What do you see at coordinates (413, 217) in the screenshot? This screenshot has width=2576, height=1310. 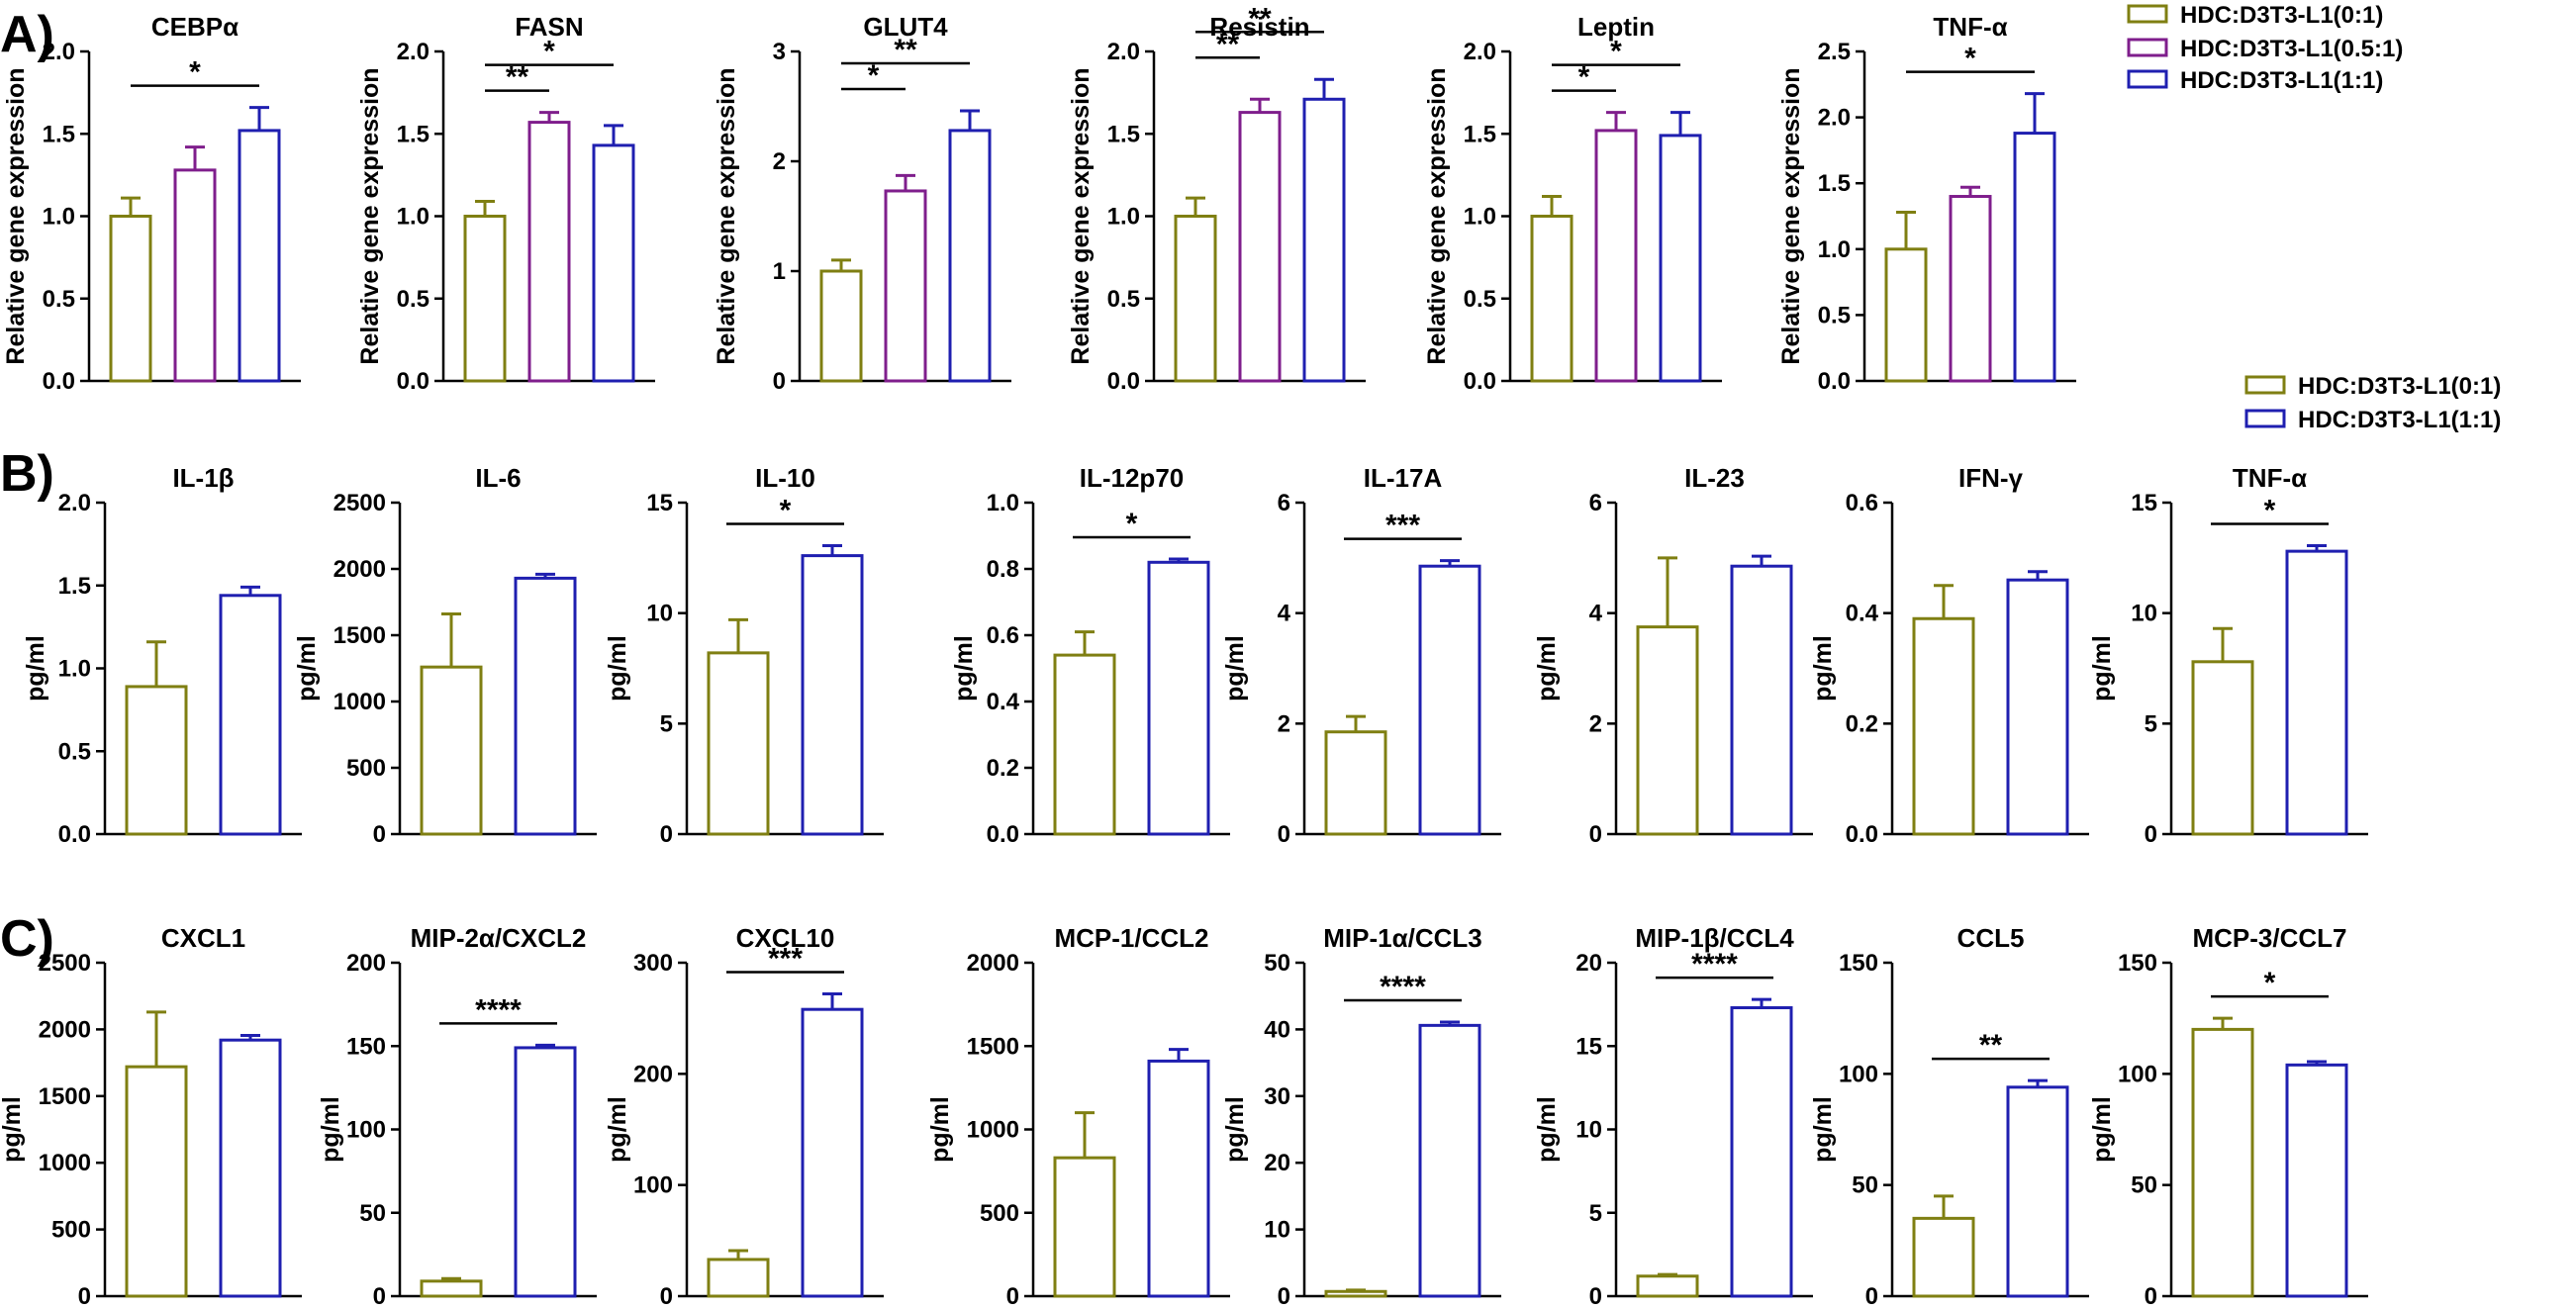 I see `chart-a2-ytick-label-2: 1.0` at bounding box center [413, 217].